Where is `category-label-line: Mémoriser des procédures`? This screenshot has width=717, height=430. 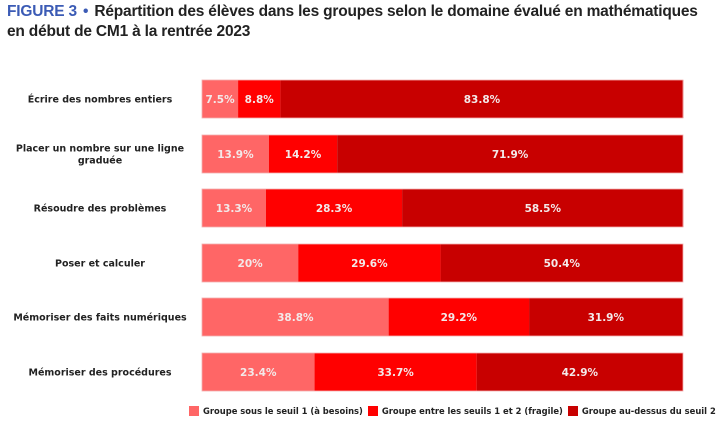 category-label-line: Mémoriser des procédures is located at coordinates (100, 373).